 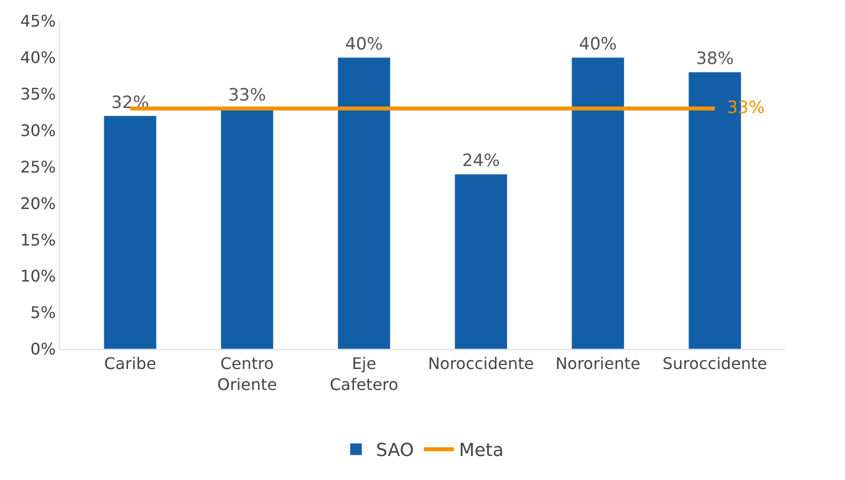 What do you see at coordinates (38, 130) in the screenshot?
I see `y-tick-label: 30%` at bounding box center [38, 130].